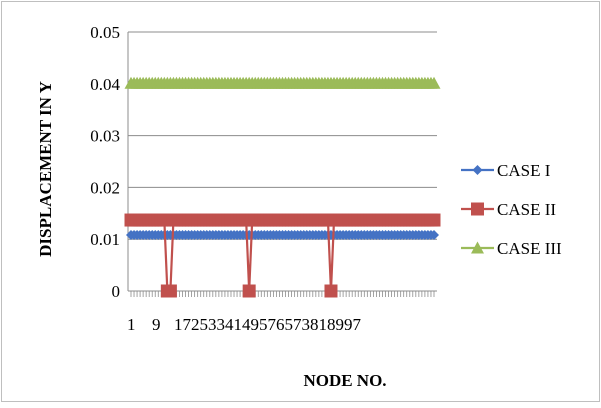  I want to click on x-tick-label-12: 97, so click(353, 324).